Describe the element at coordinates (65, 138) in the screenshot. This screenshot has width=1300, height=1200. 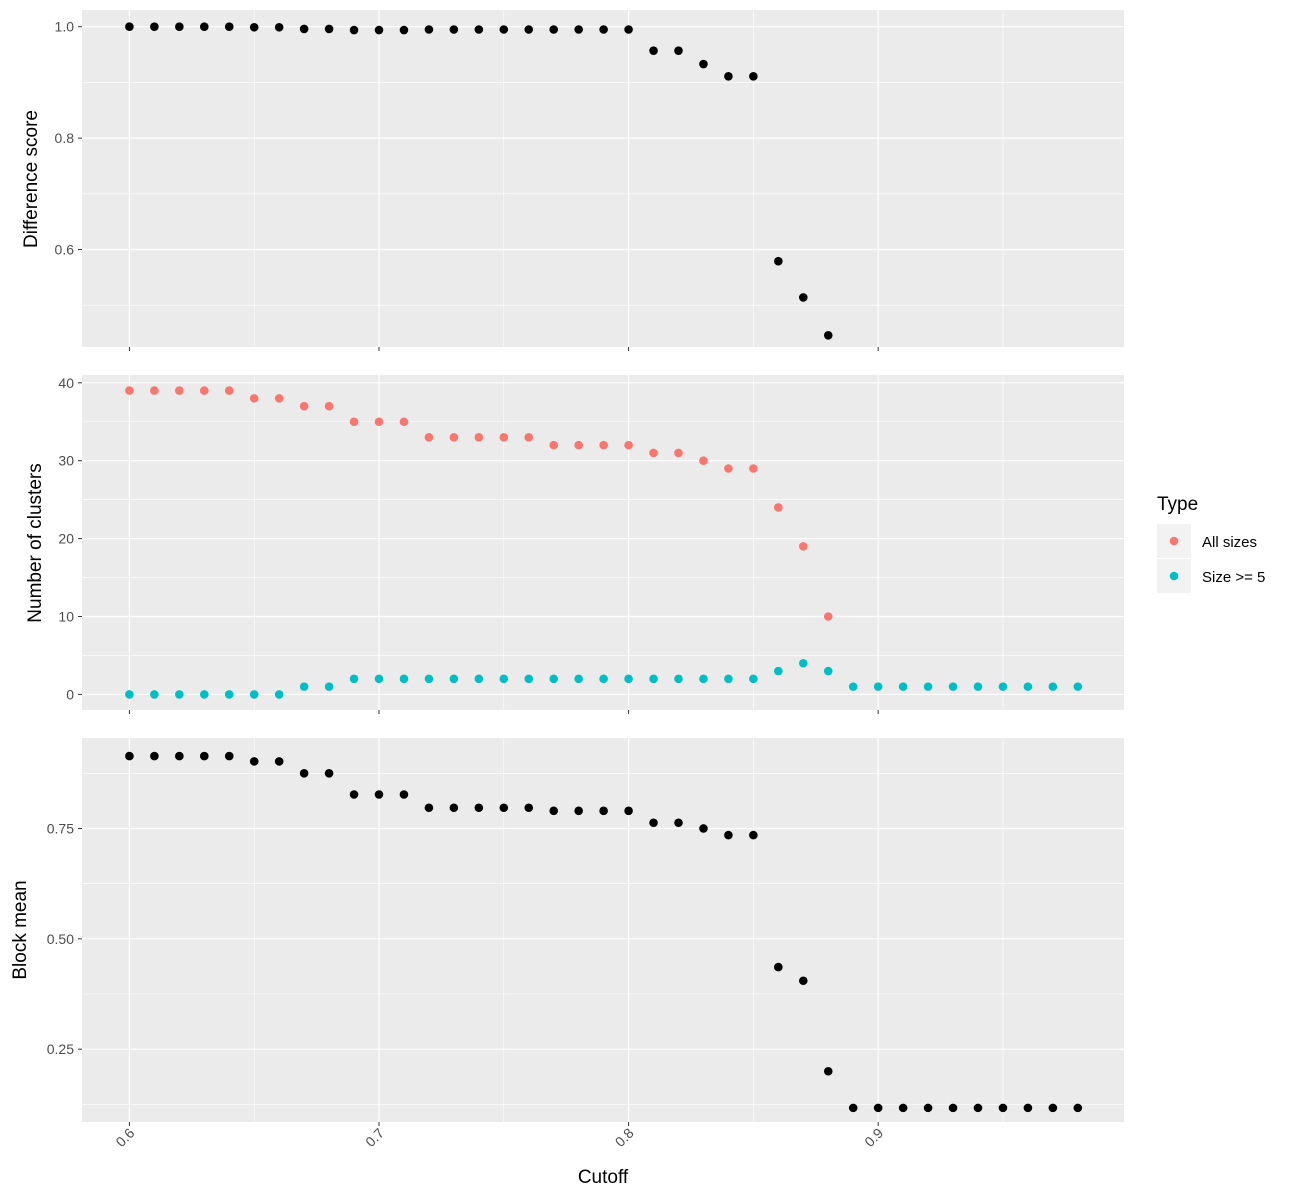
I see `y-tick-label: 0.8` at that location.